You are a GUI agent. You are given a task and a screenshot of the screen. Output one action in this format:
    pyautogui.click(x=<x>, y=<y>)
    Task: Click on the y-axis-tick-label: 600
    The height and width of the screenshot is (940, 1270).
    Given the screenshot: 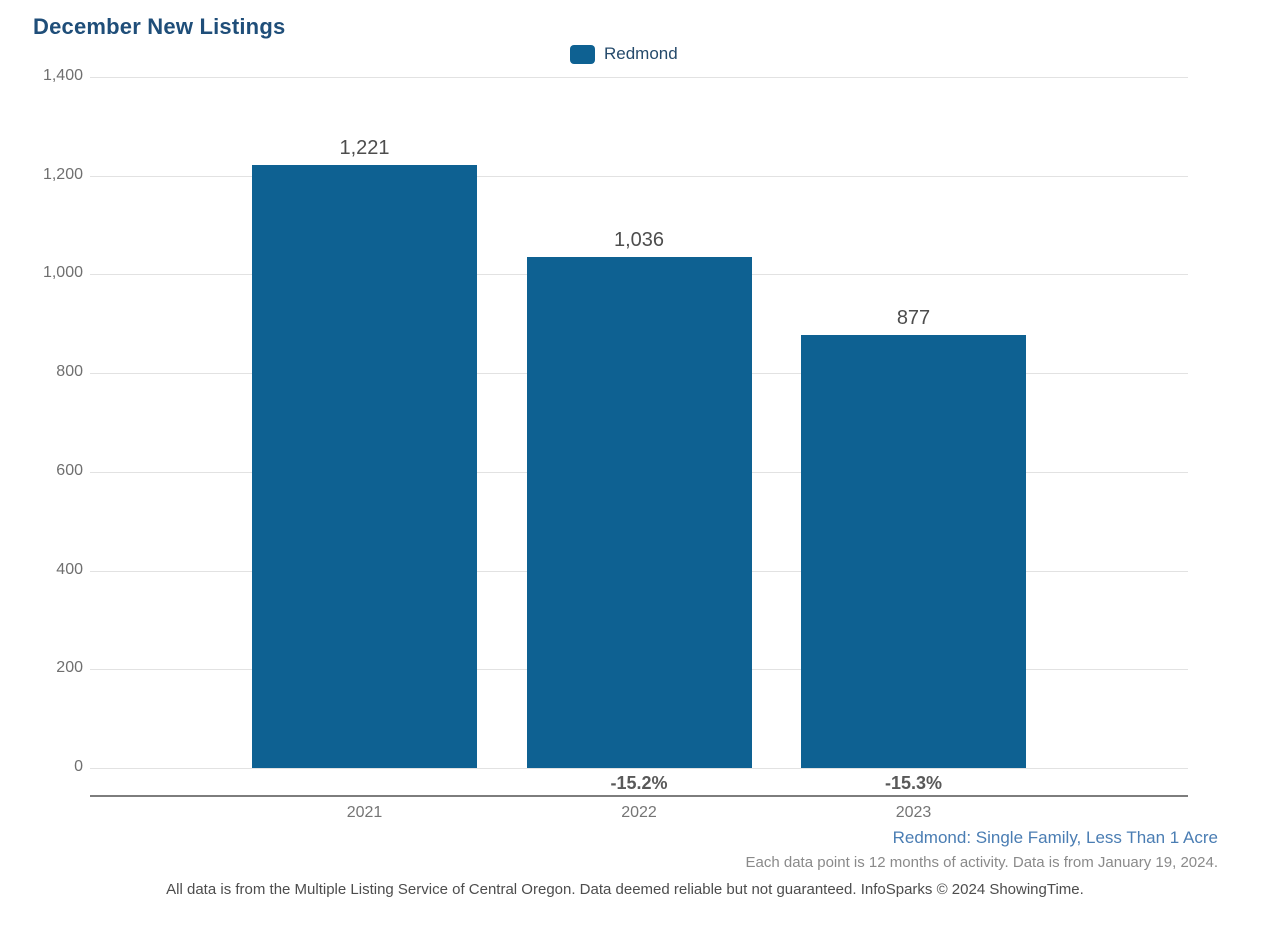 What is the action you would take?
    pyautogui.click(x=69, y=470)
    